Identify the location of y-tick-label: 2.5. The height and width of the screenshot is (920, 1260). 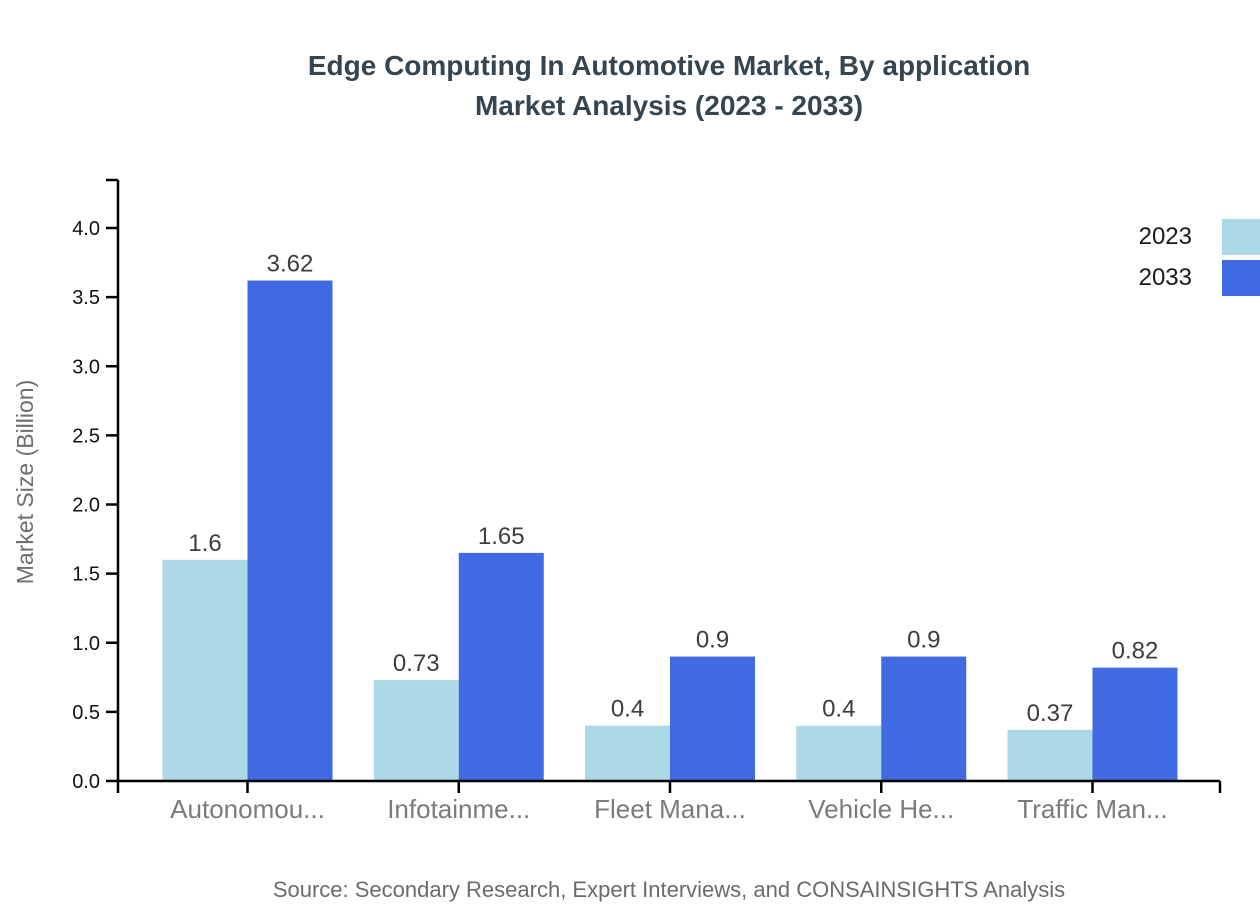
(86, 436).